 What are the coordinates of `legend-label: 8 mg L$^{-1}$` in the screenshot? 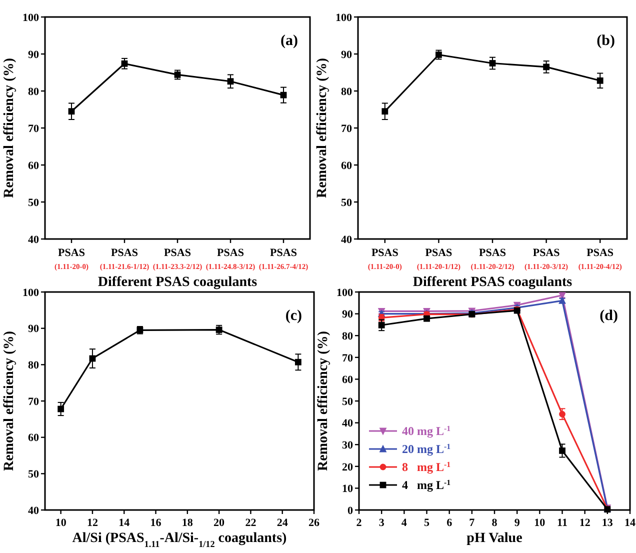 It's located at (426, 467).